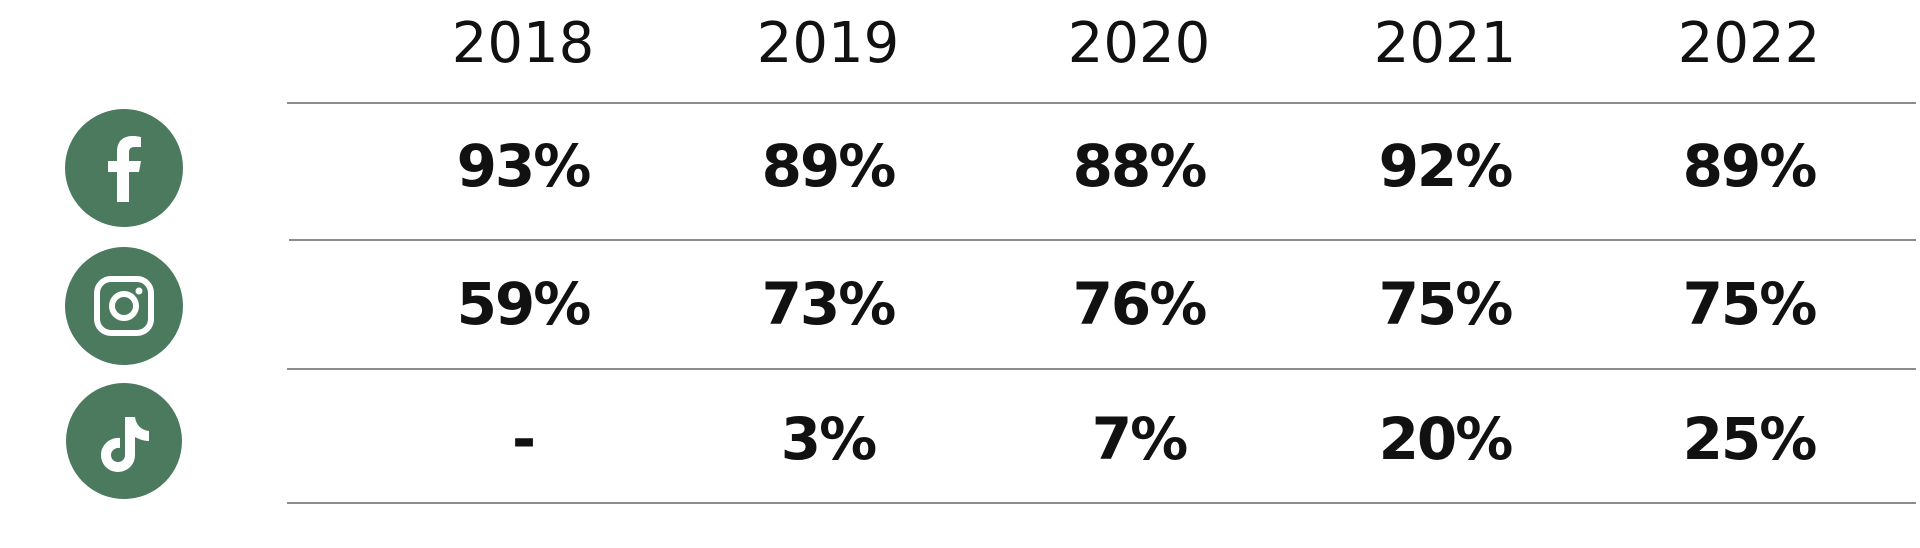 This screenshot has height=548, width=1920. I want to click on tiktok-icon, so click(124, 441).